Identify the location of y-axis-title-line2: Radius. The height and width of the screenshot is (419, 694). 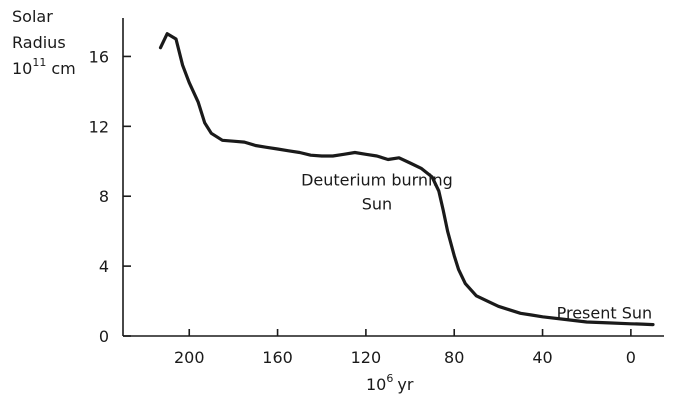
(39, 42).